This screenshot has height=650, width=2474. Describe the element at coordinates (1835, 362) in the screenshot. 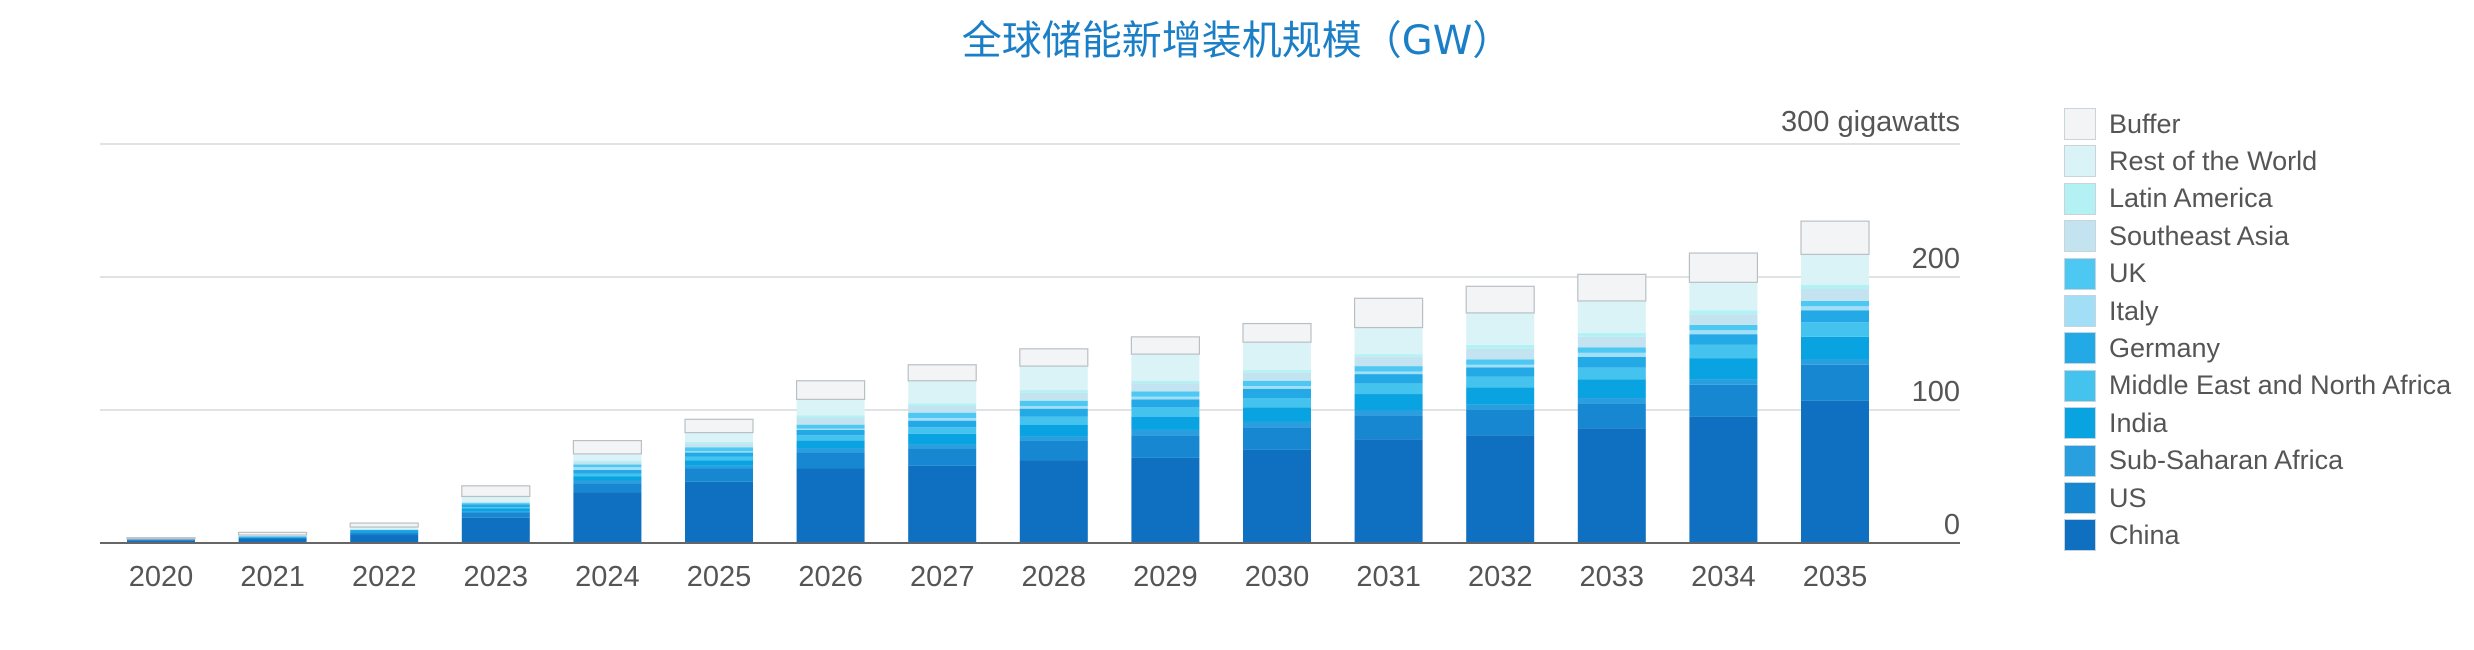

I see `bar-segment-2035-sub-saharan-africa` at that location.